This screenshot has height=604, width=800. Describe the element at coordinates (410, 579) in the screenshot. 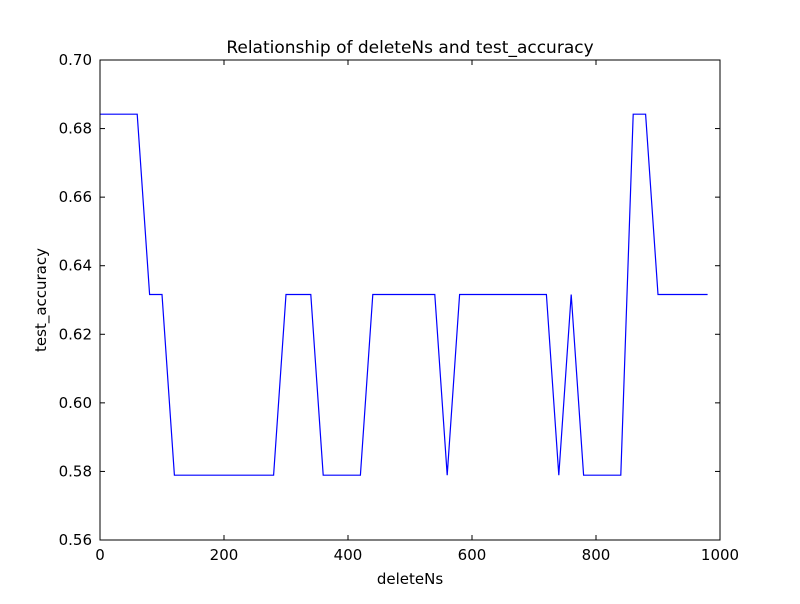

I see `x-axis-label: deleteNs` at that location.